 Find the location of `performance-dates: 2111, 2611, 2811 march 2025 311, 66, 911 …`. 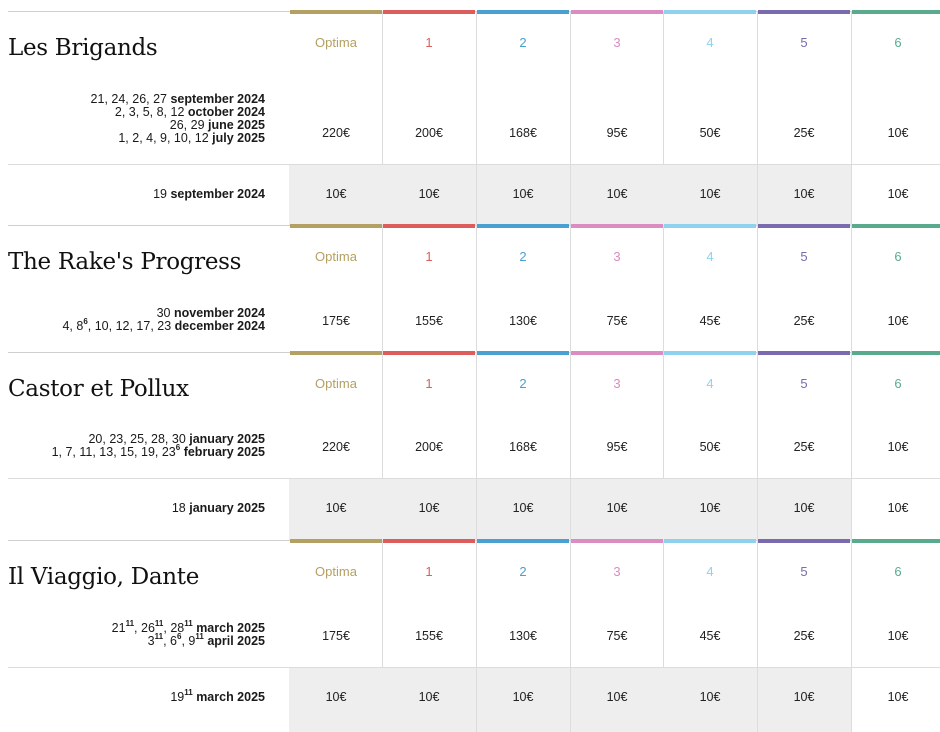

performance-dates: 2111, 2611, 2811 march 2025 311, 66, 911 … is located at coordinates (188, 633).